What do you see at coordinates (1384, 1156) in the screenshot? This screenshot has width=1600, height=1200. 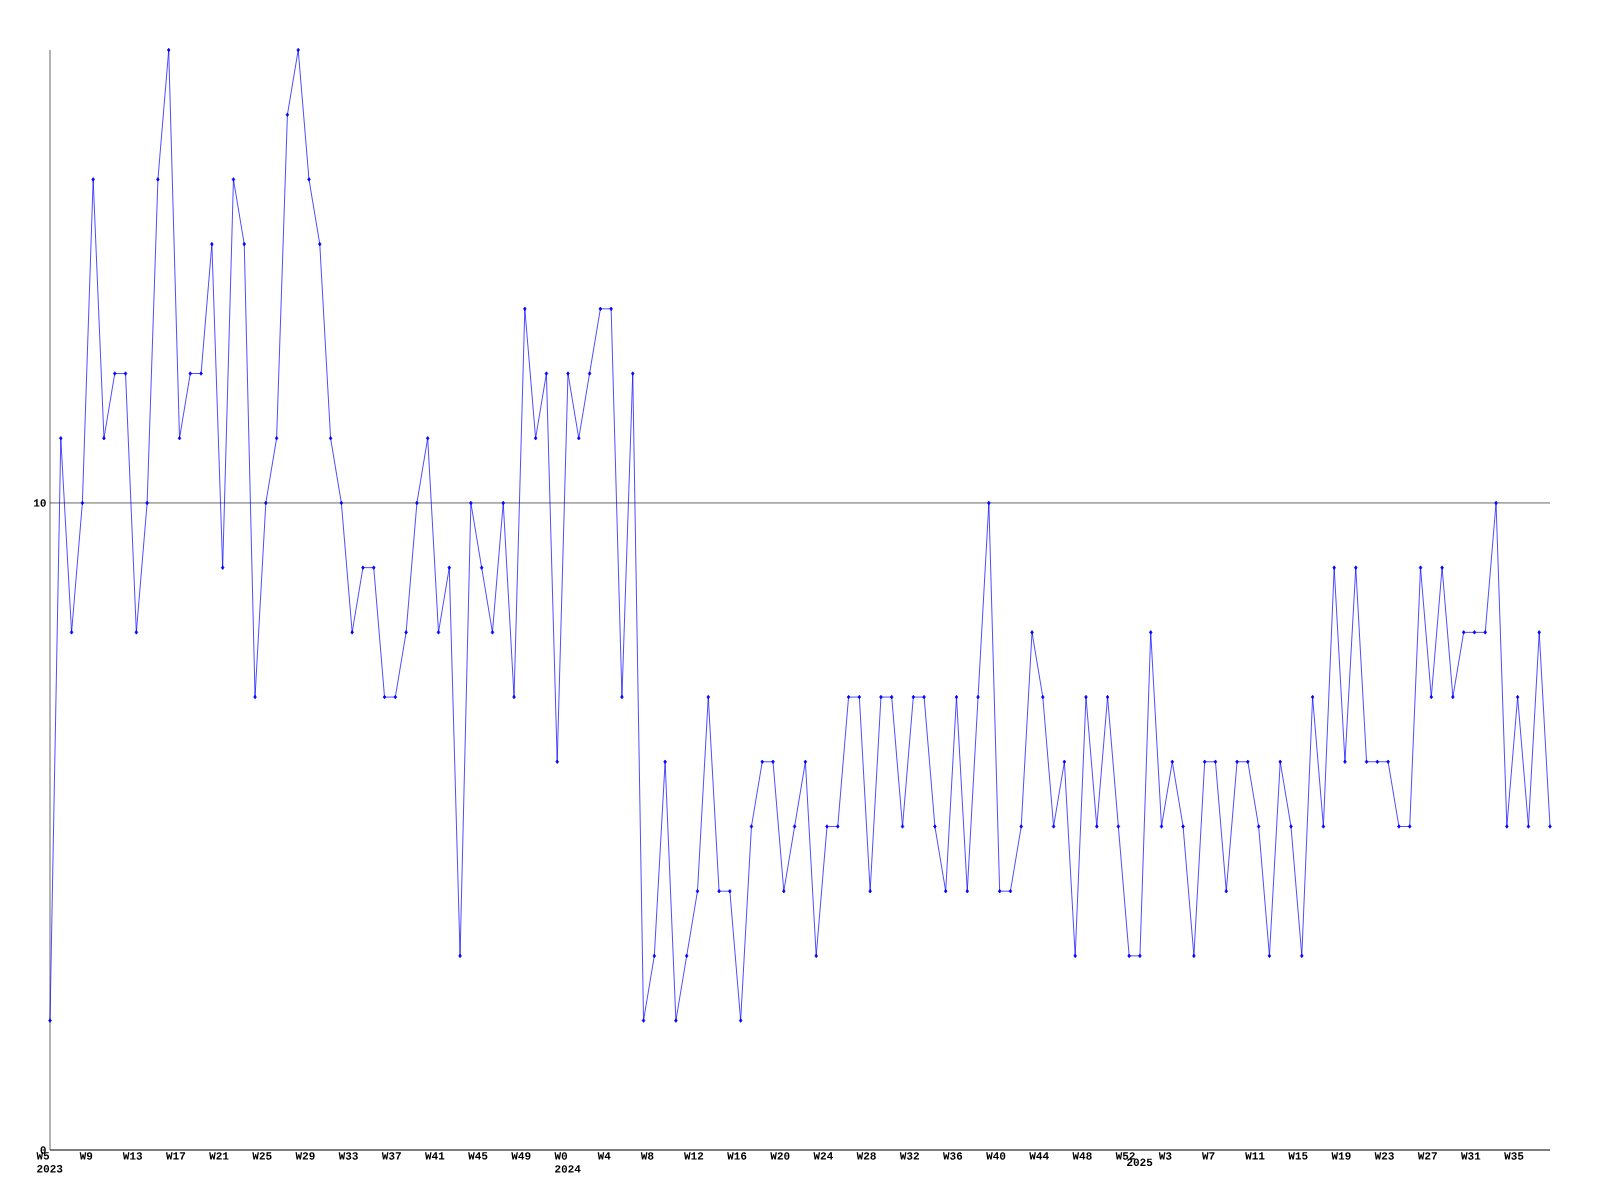 I see `x-tick-label: W23` at bounding box center [1384, 1156].